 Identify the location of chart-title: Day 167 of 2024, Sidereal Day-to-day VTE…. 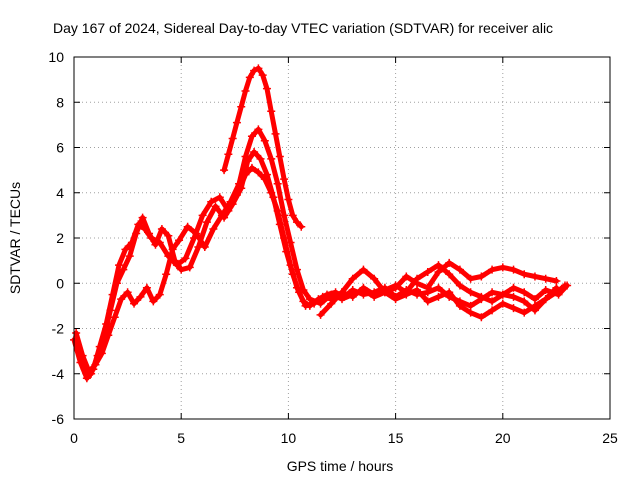
(303, 28).